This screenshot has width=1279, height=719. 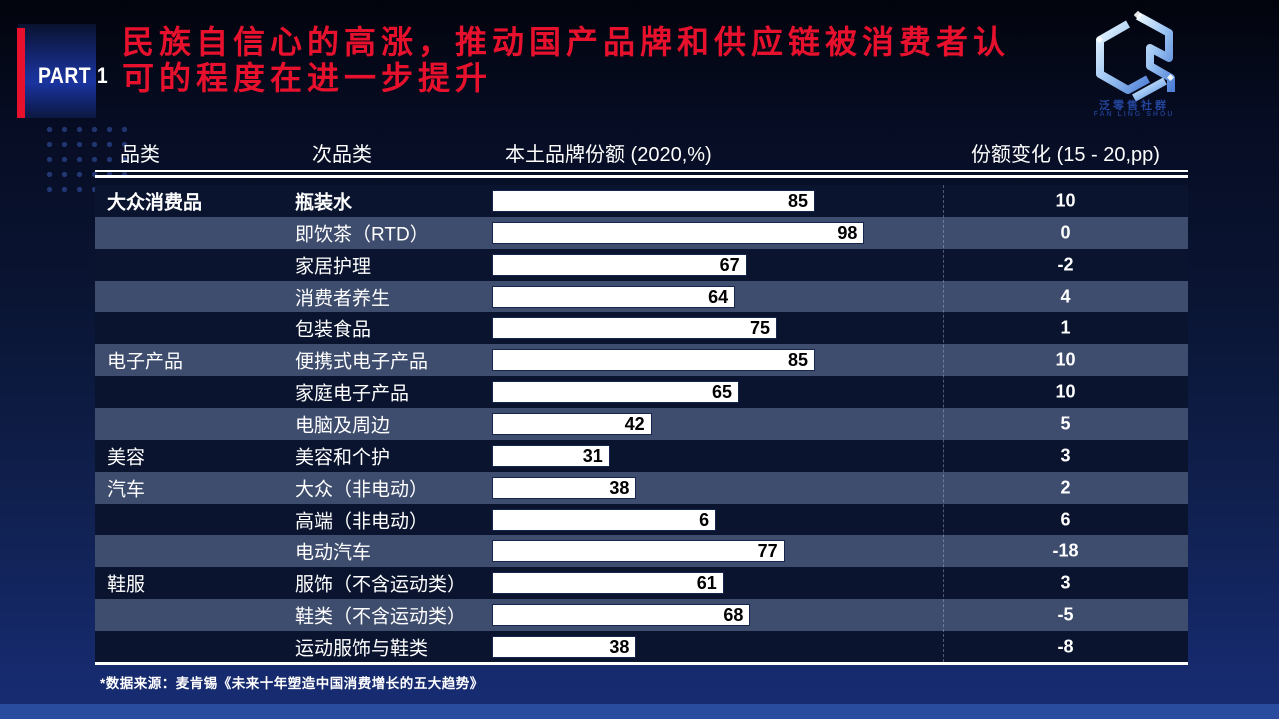 What do you see at coordinates (943, 423) in the screenshot?
I see `column-divider-line` at bounding box center [943, 423].